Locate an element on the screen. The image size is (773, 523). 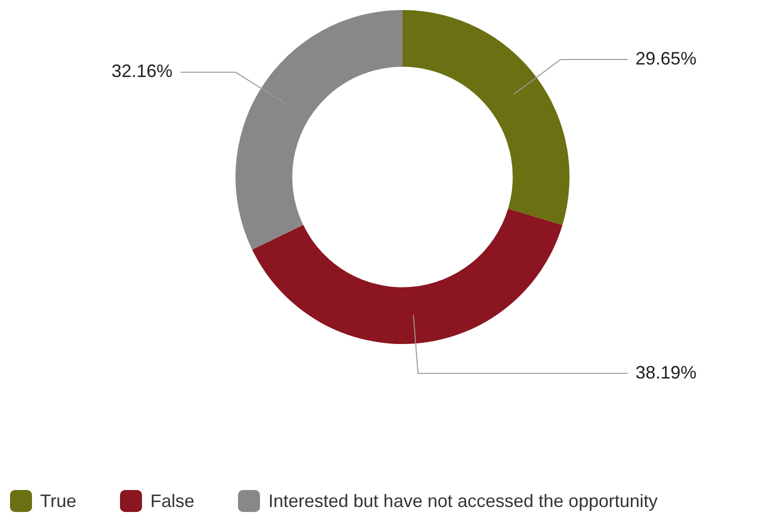
data-label: 32.16% is located at coordinates (141, 71).